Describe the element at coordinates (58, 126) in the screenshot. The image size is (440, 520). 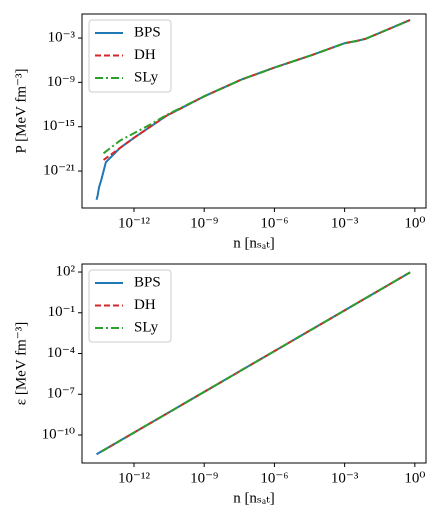
I see `y-tick-label: 10⁻¹⁵` at that location.